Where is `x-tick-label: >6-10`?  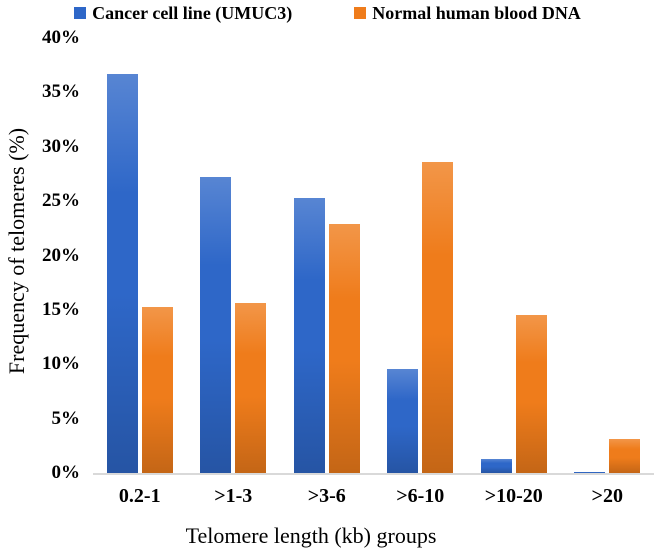
x-tick-label: >6-10 is located at coordinates (420, 496).